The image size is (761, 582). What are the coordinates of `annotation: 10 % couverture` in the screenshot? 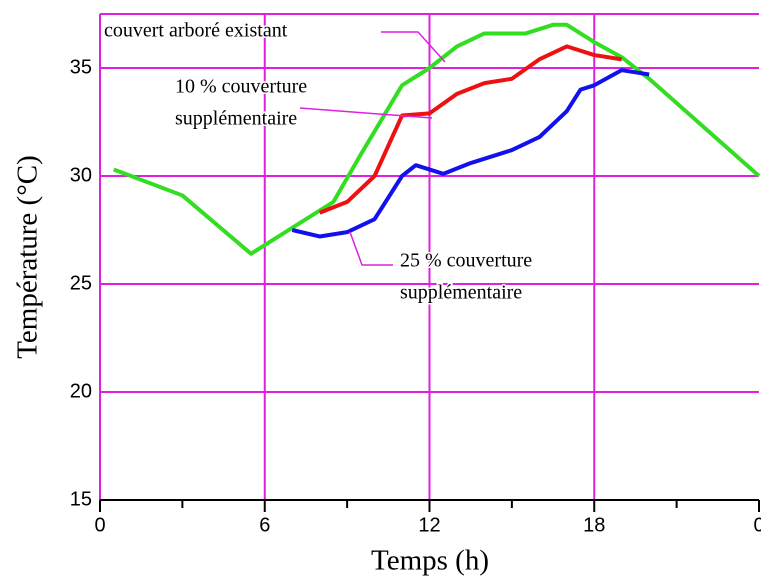 It's located at (241, 87).